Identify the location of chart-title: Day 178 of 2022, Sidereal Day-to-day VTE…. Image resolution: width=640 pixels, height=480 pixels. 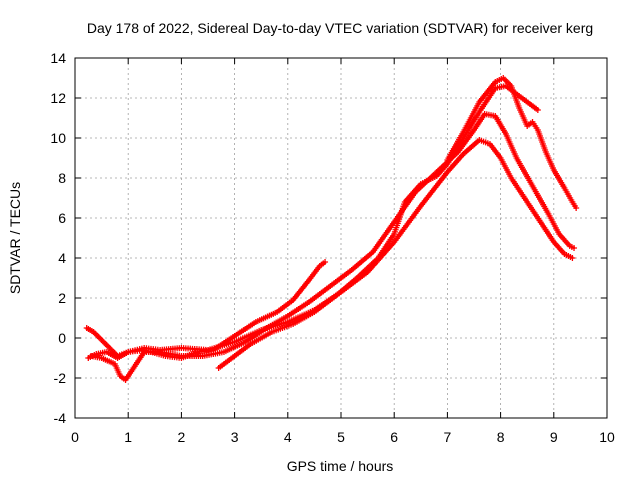
(340, 28).